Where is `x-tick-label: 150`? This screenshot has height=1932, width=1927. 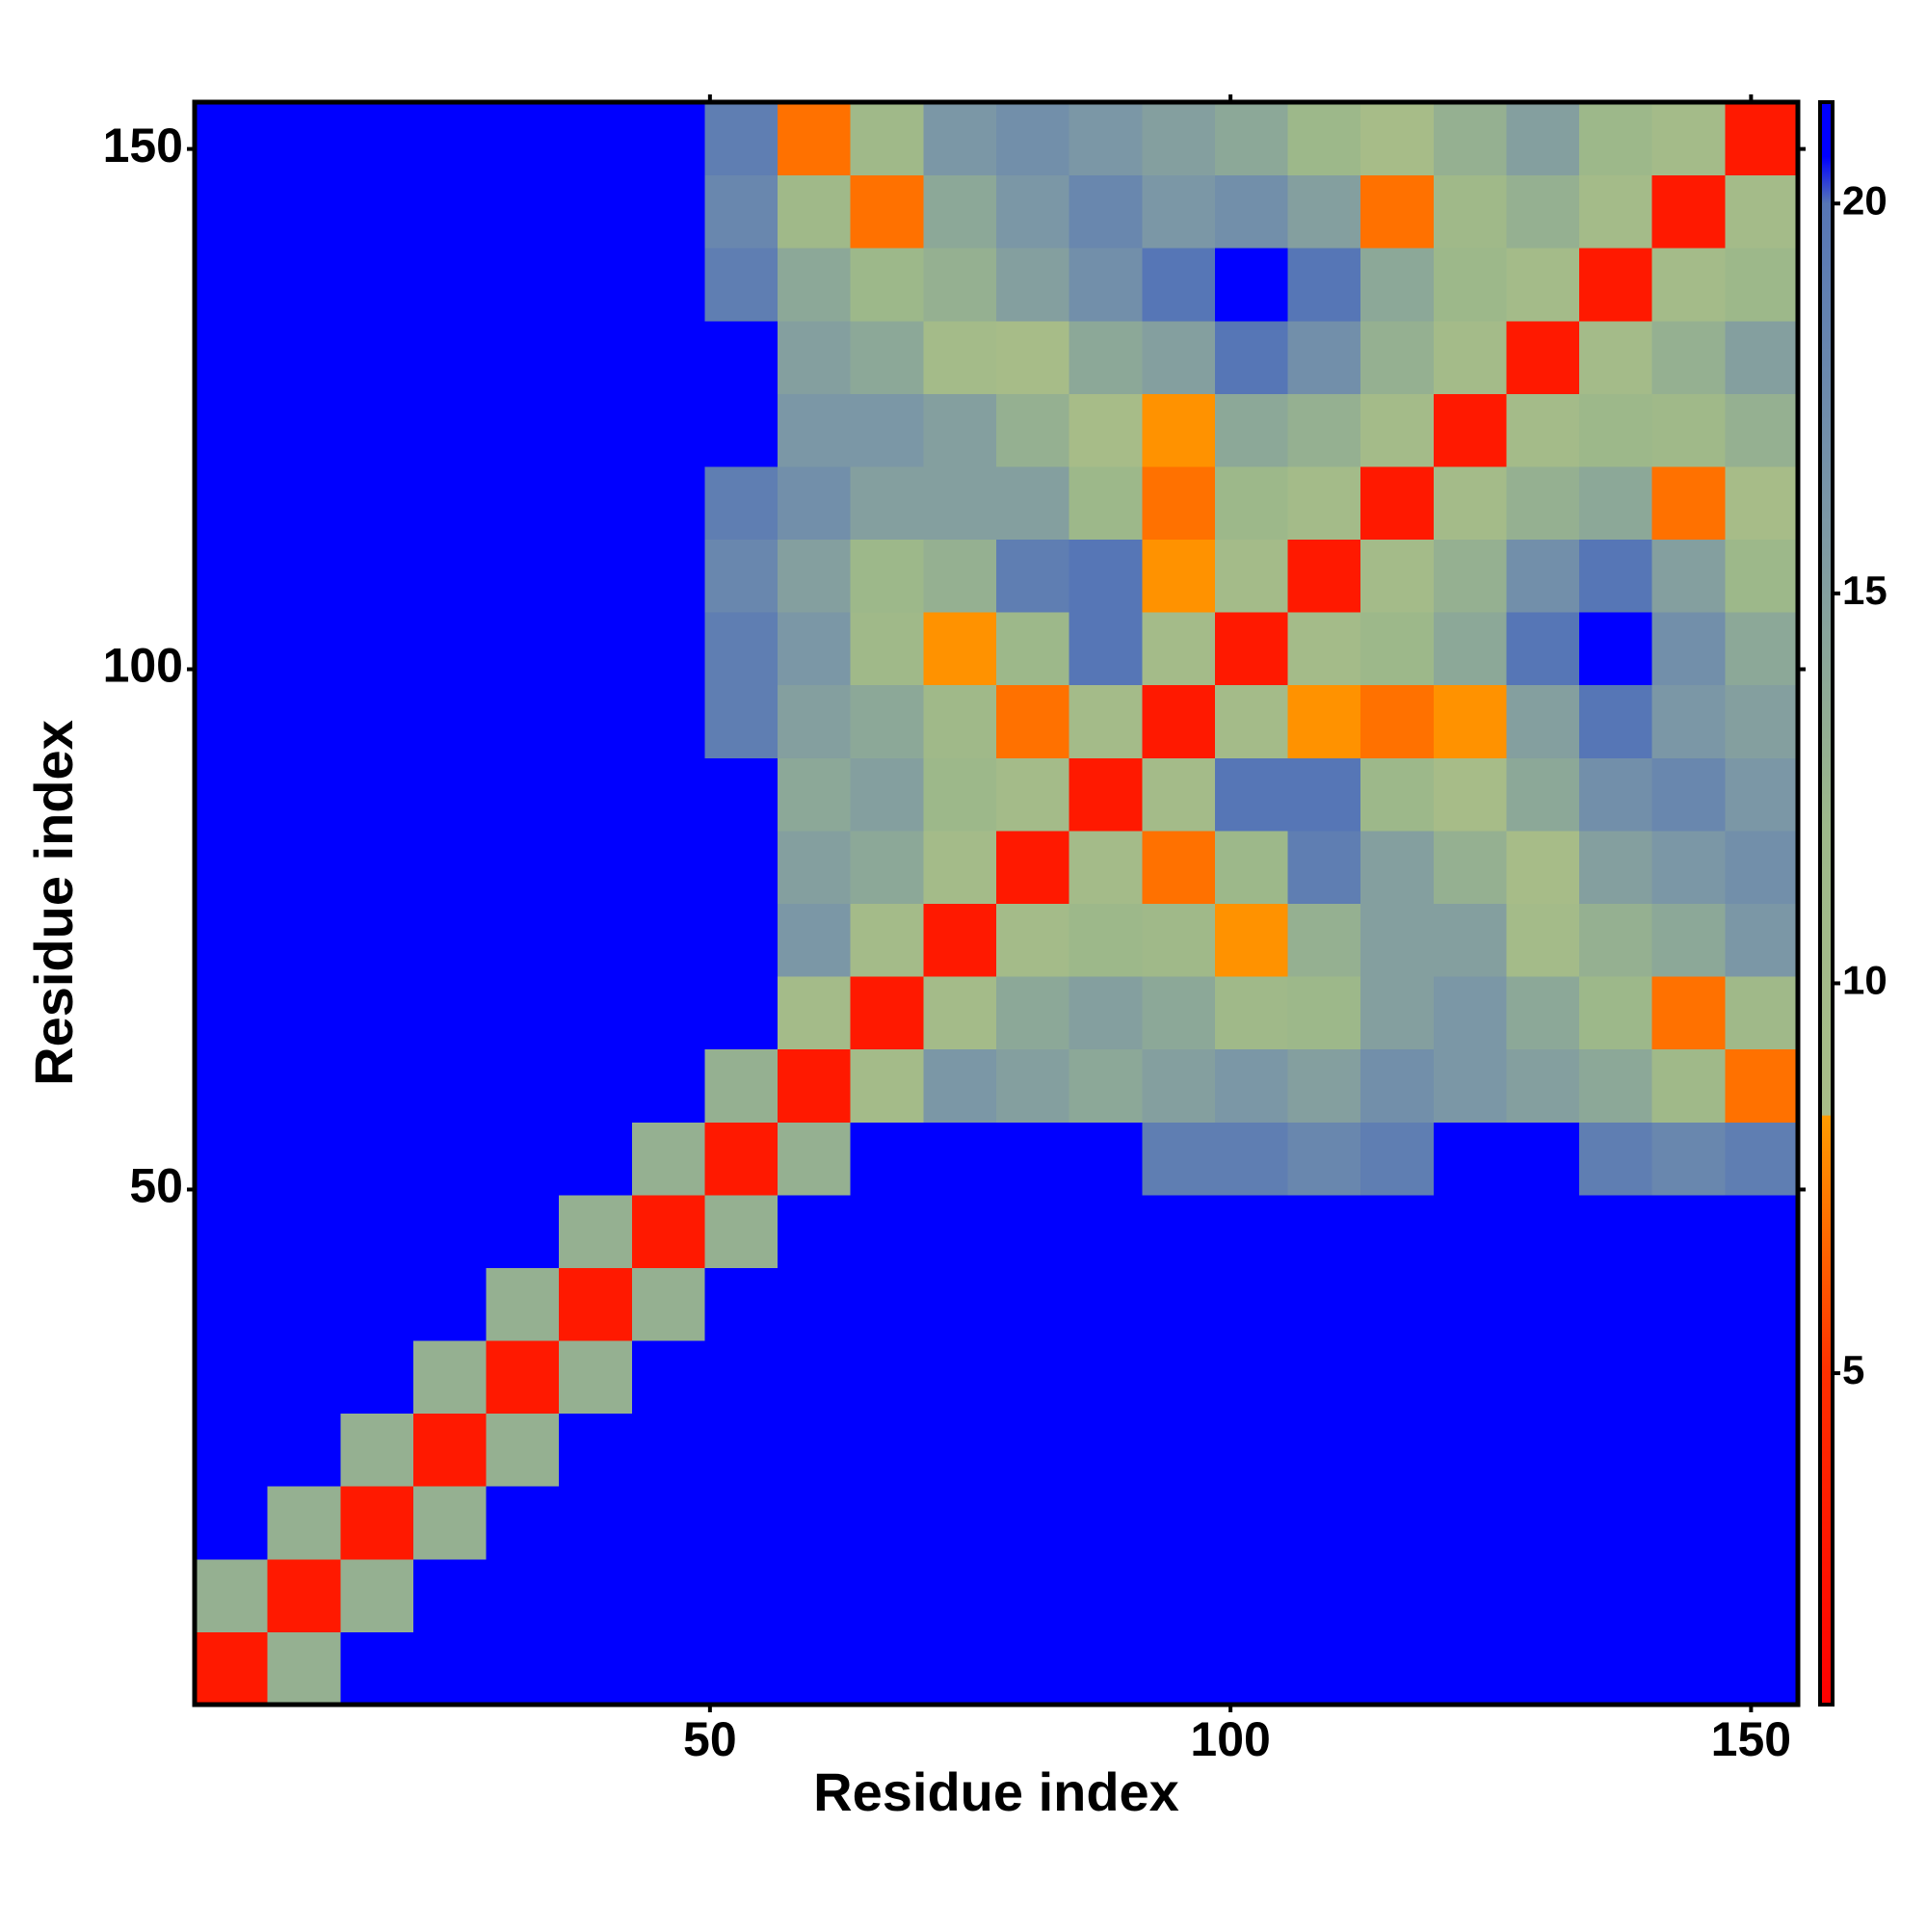
x-tick-label: 150 is located at coordinates (1751, 1739).